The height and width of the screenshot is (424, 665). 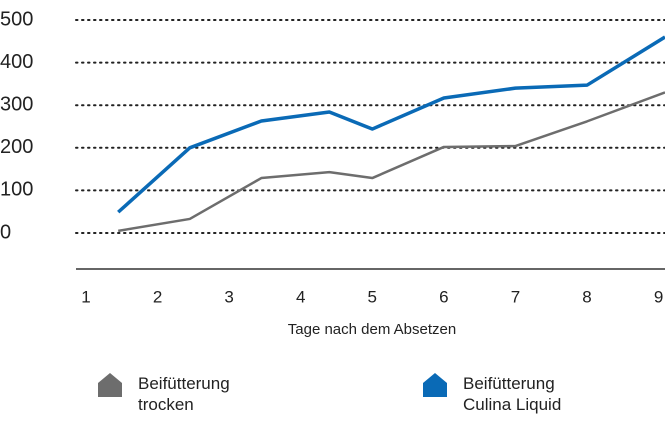 What do you see at coordinates (658, 296) in the screenshot?
I see `x-tick-label: 9` at bounding box center [658, 296].